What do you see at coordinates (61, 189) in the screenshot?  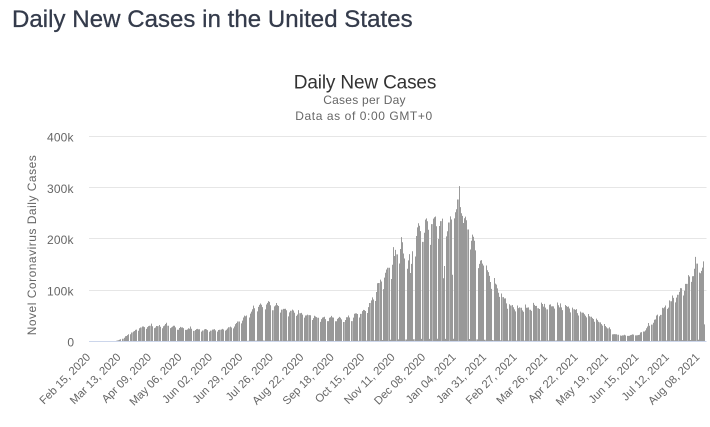 I see `svg-text: 300k` at bounding box center [61, 189].